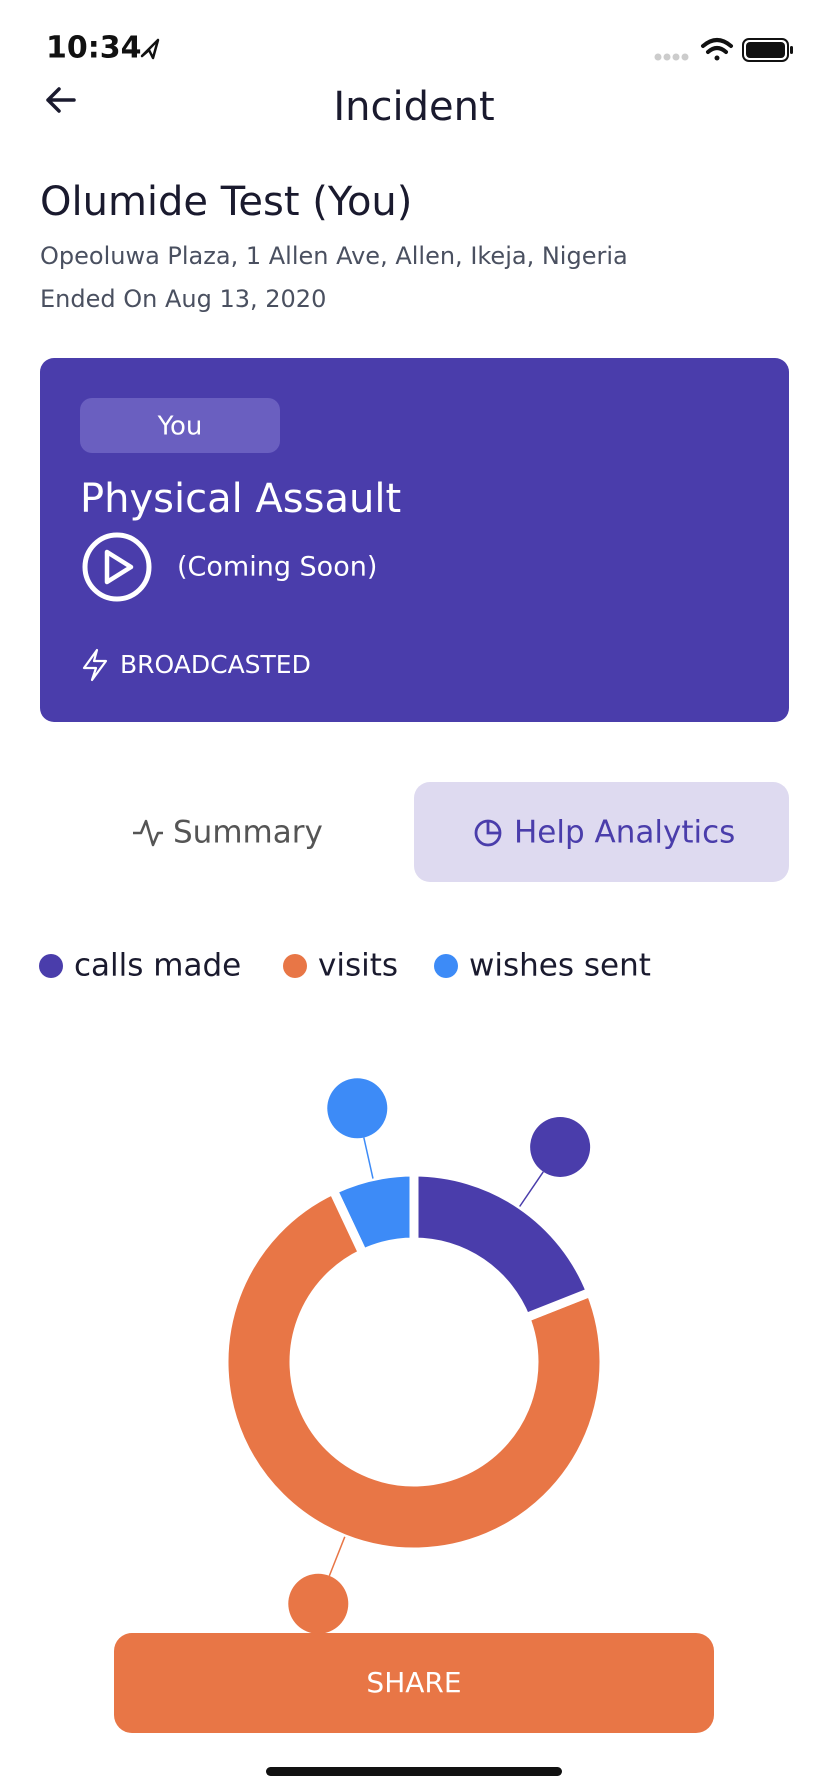  Describe the element at coordinates (413, 107) in the screenshot. I see `page-title: Incident` at that location.